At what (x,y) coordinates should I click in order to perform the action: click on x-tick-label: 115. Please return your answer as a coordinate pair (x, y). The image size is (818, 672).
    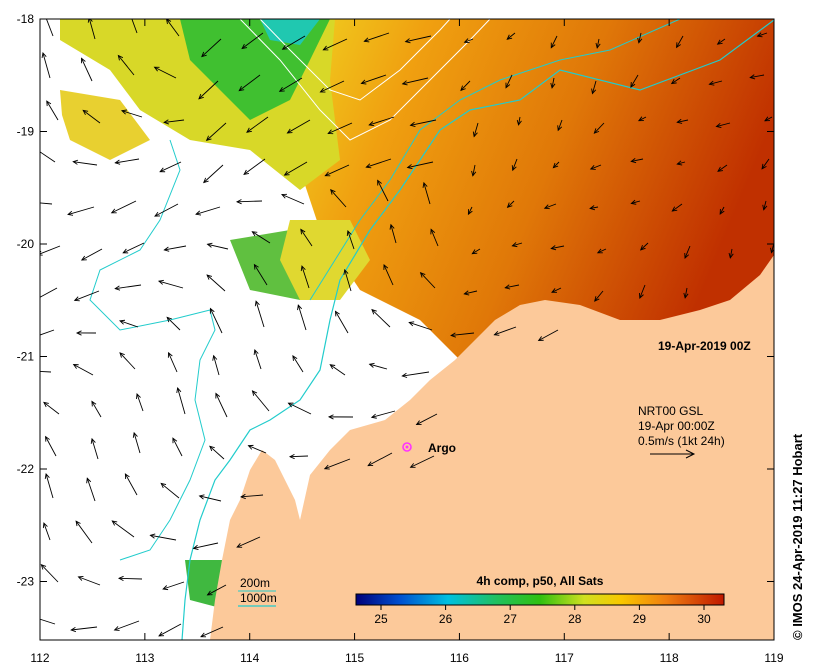
    Looking at the image, I should click on (354, 658).